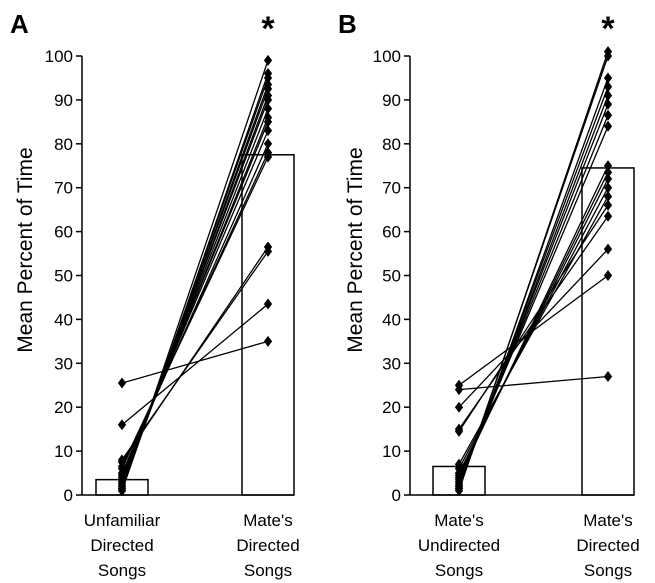 The image size is (655, 583). What do you see at coordinates (391, 188) in the screenshot?
I see `panel-b-y-tick-label: 70` at bounding box center [391, 188].